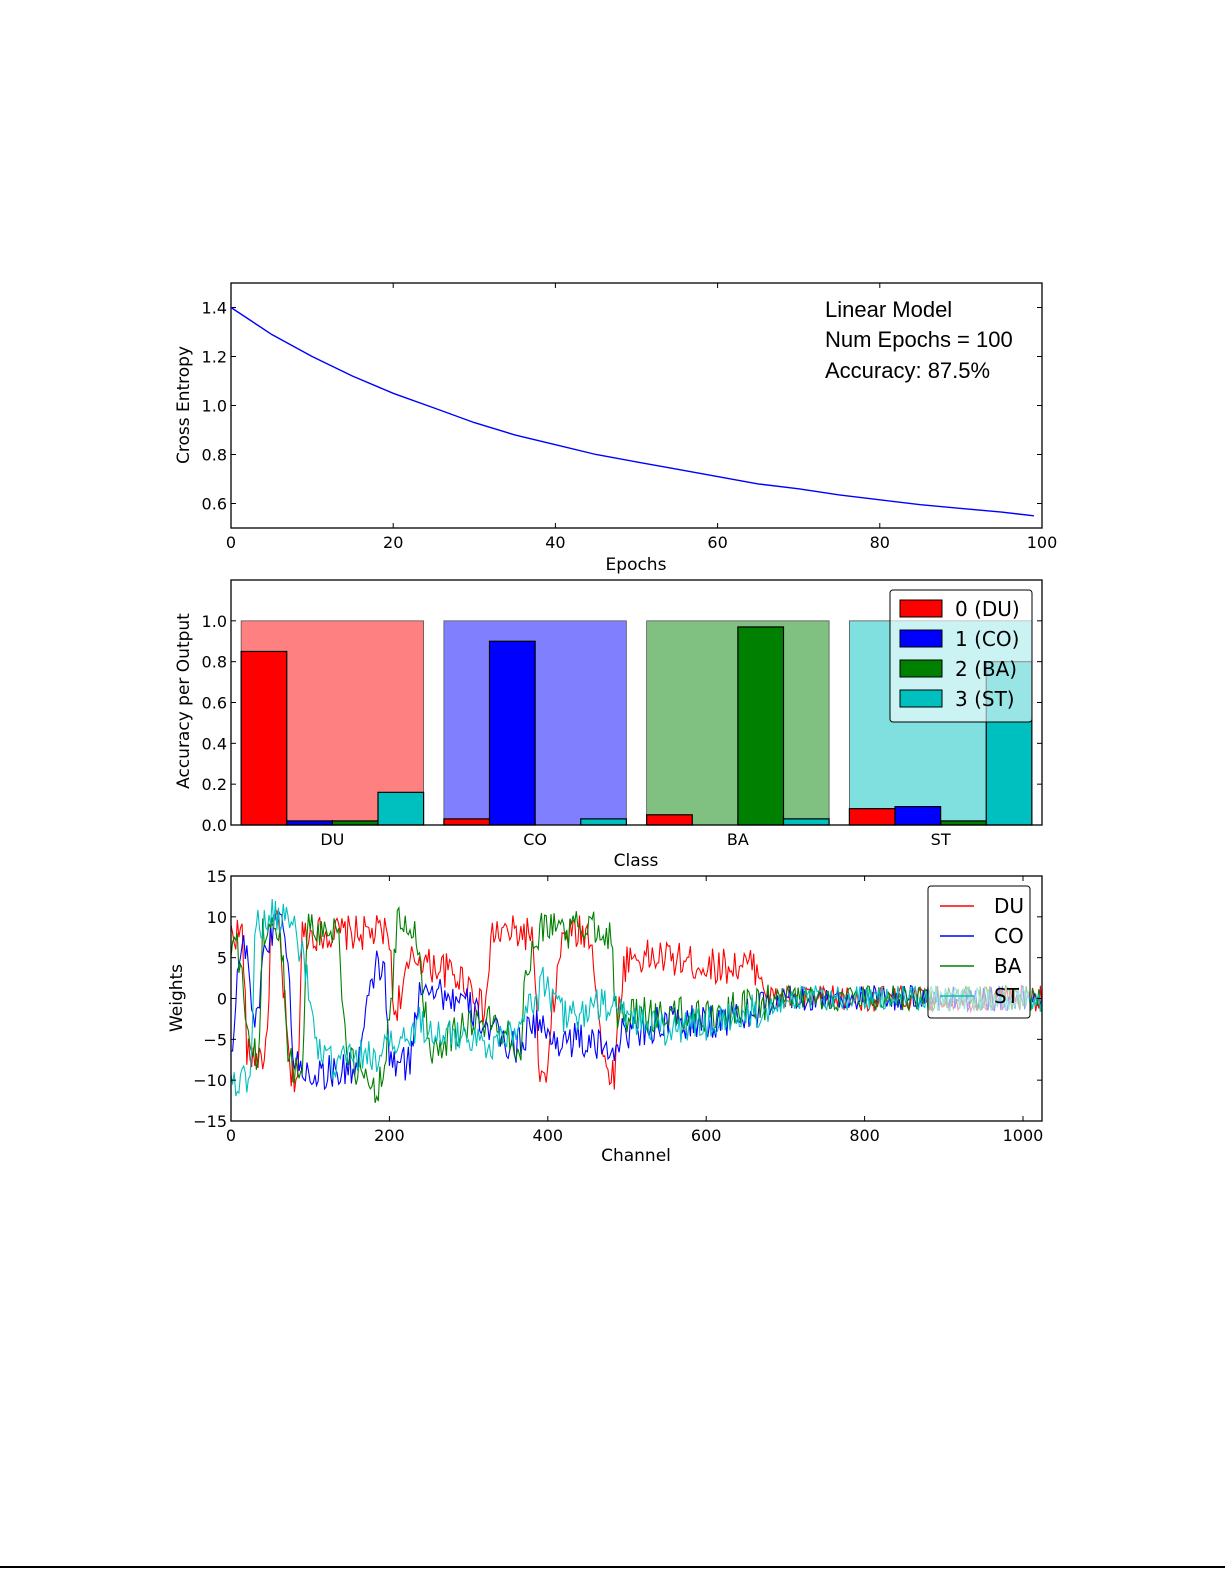 The height and width of the screenshot is (1585, 1225). I want to click on x-tick-label: 60, so click(717, 542).